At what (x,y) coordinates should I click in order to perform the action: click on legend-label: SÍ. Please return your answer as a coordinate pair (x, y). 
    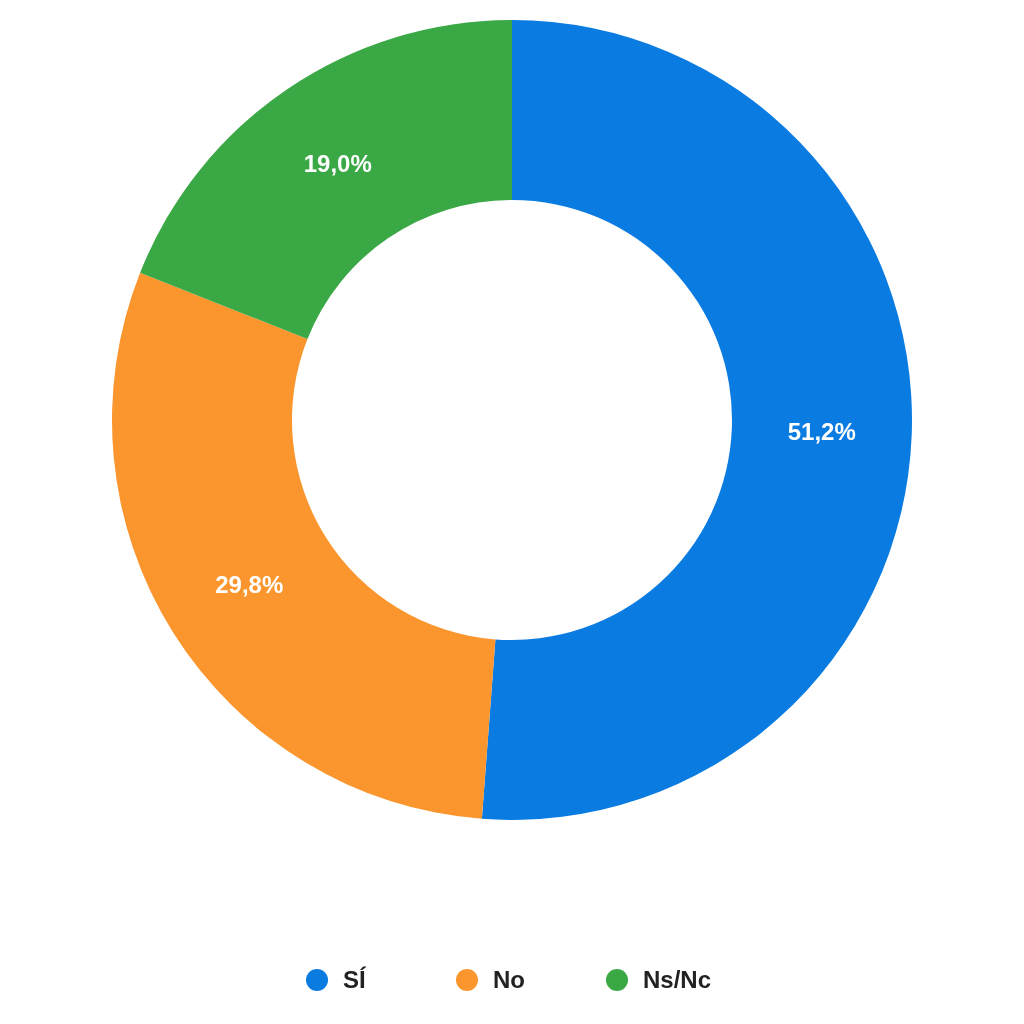
    Looking at the image, I should click on (355, 980).